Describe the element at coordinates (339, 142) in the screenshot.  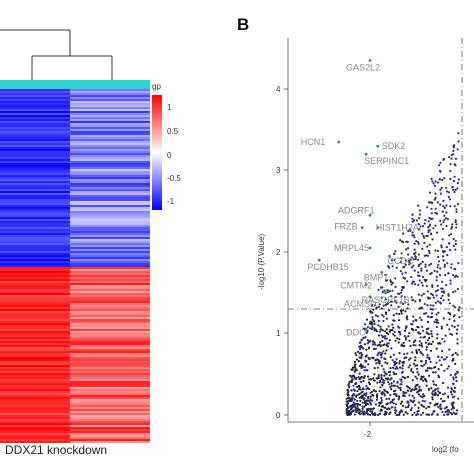
I see `labeled-point` at that location.